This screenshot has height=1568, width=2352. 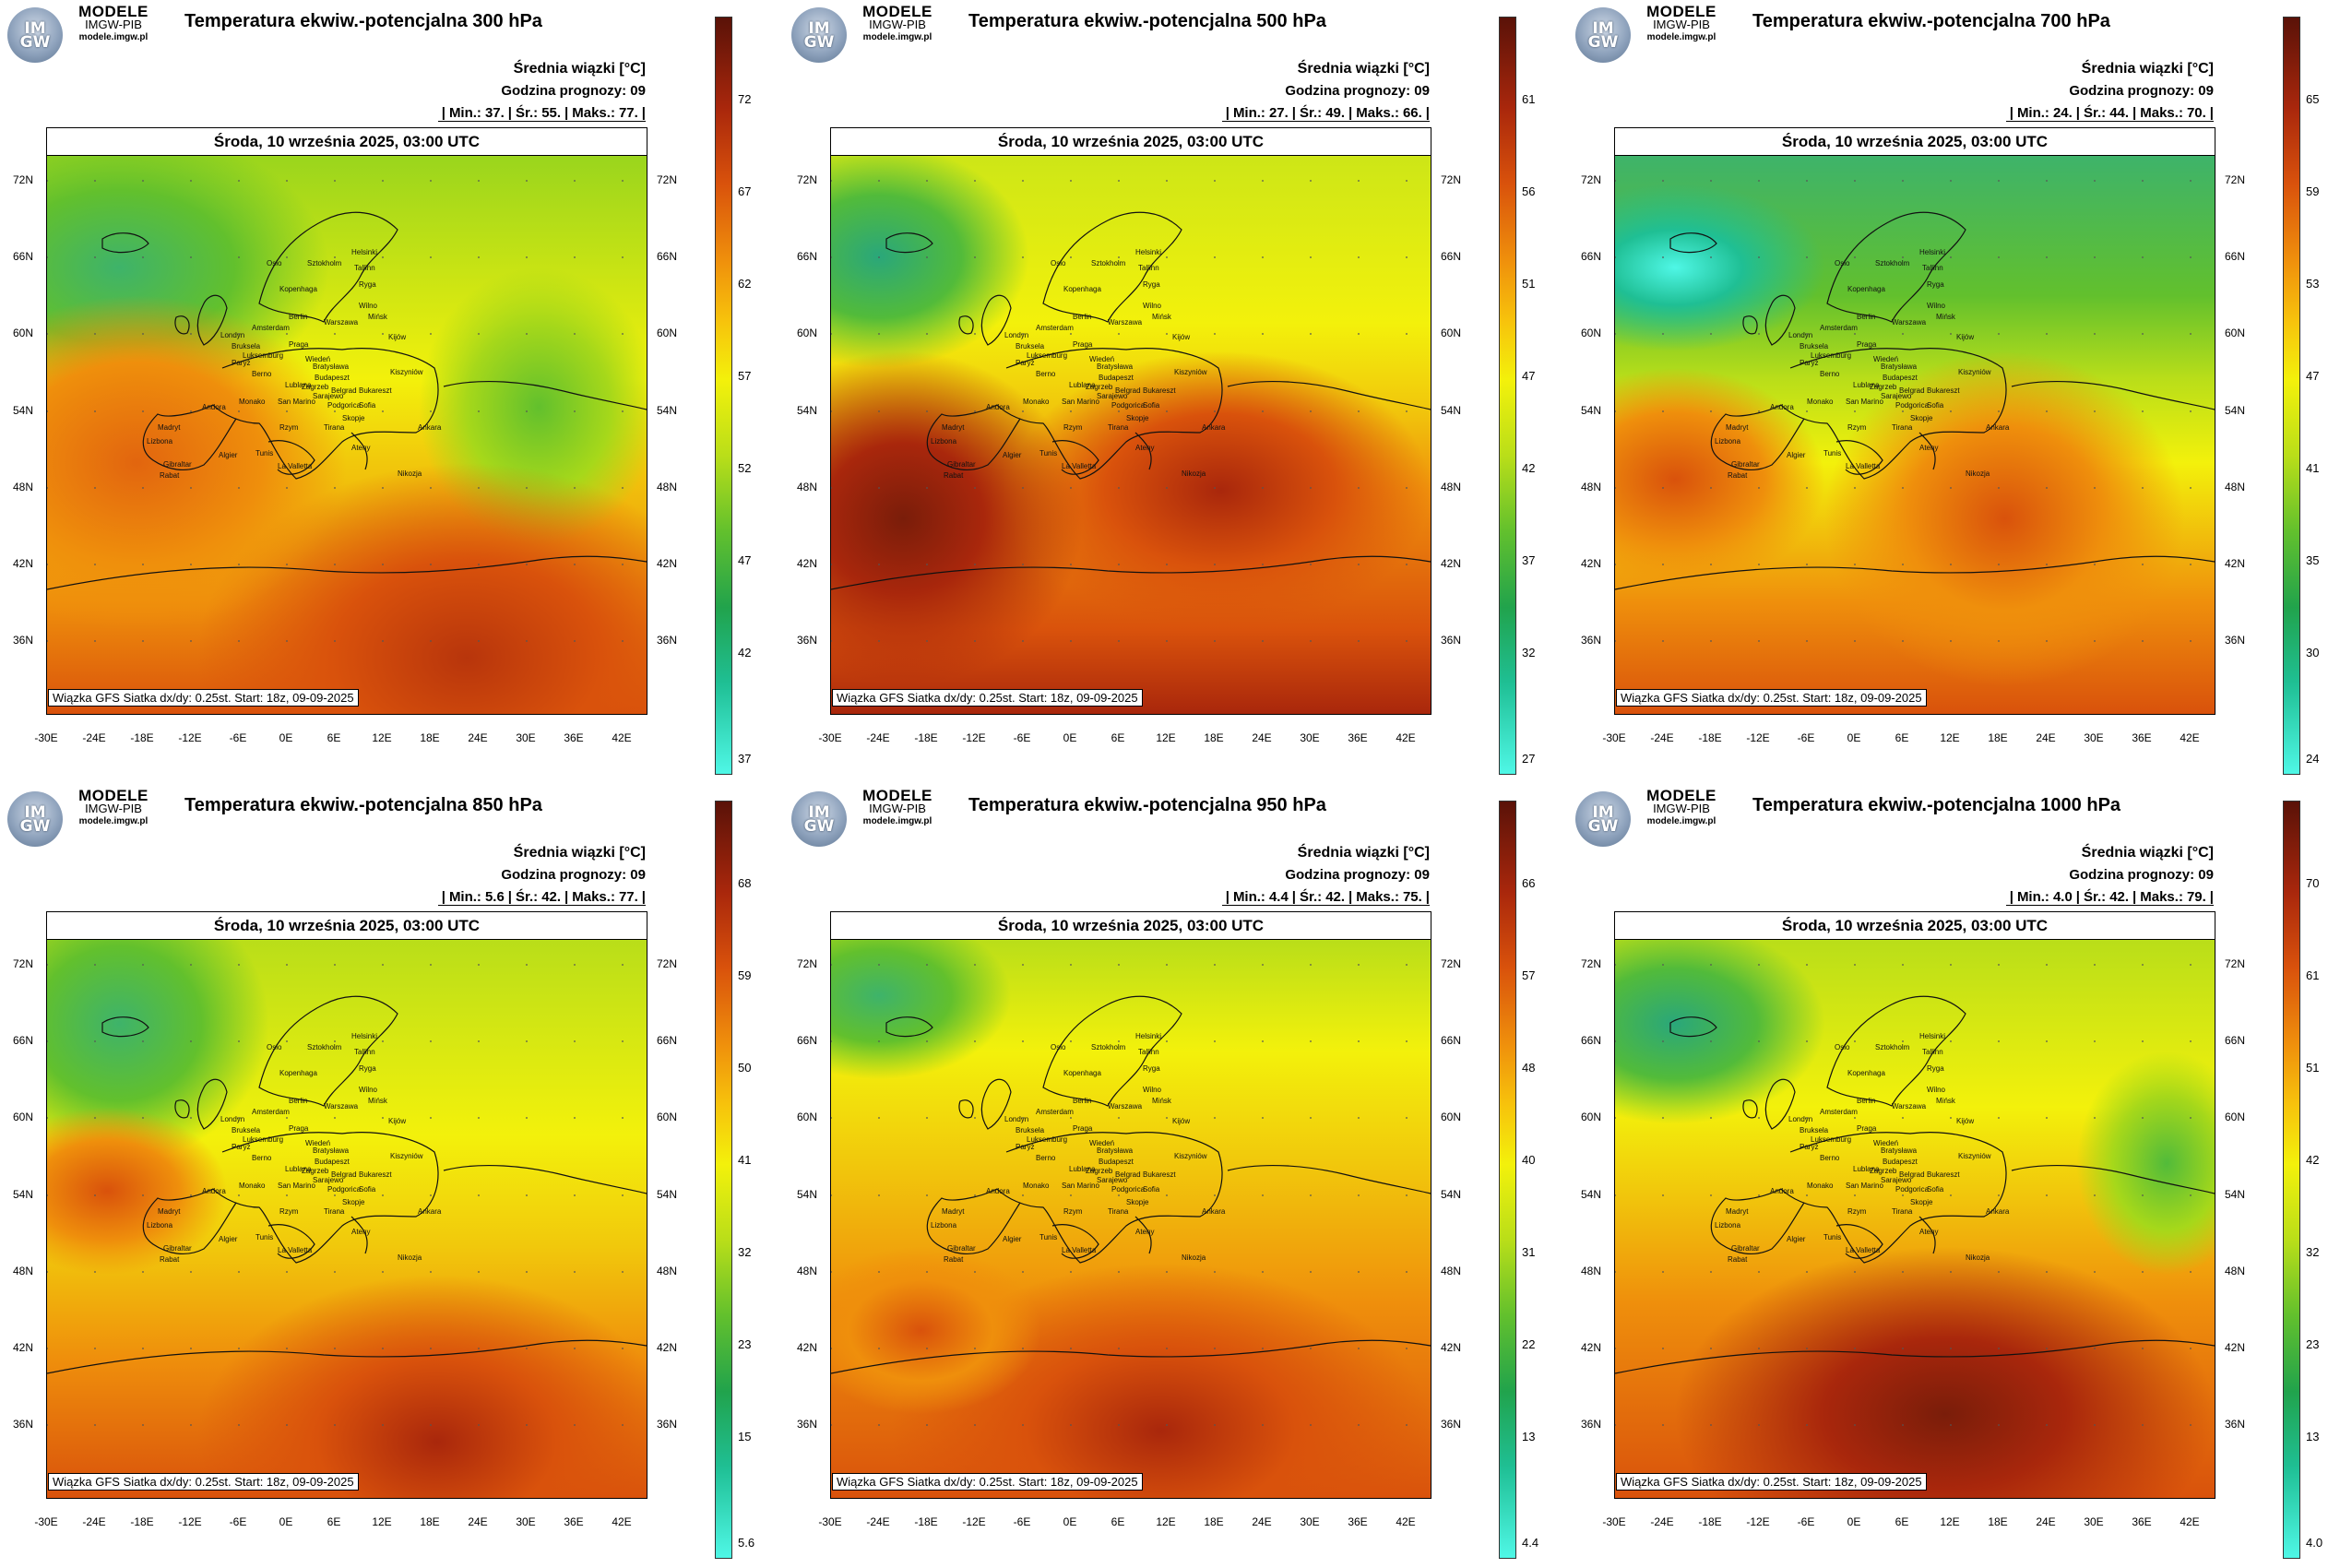 I want to click on forecast-hour: Godzina prognozy: 09, so click(x=1357, y=875).